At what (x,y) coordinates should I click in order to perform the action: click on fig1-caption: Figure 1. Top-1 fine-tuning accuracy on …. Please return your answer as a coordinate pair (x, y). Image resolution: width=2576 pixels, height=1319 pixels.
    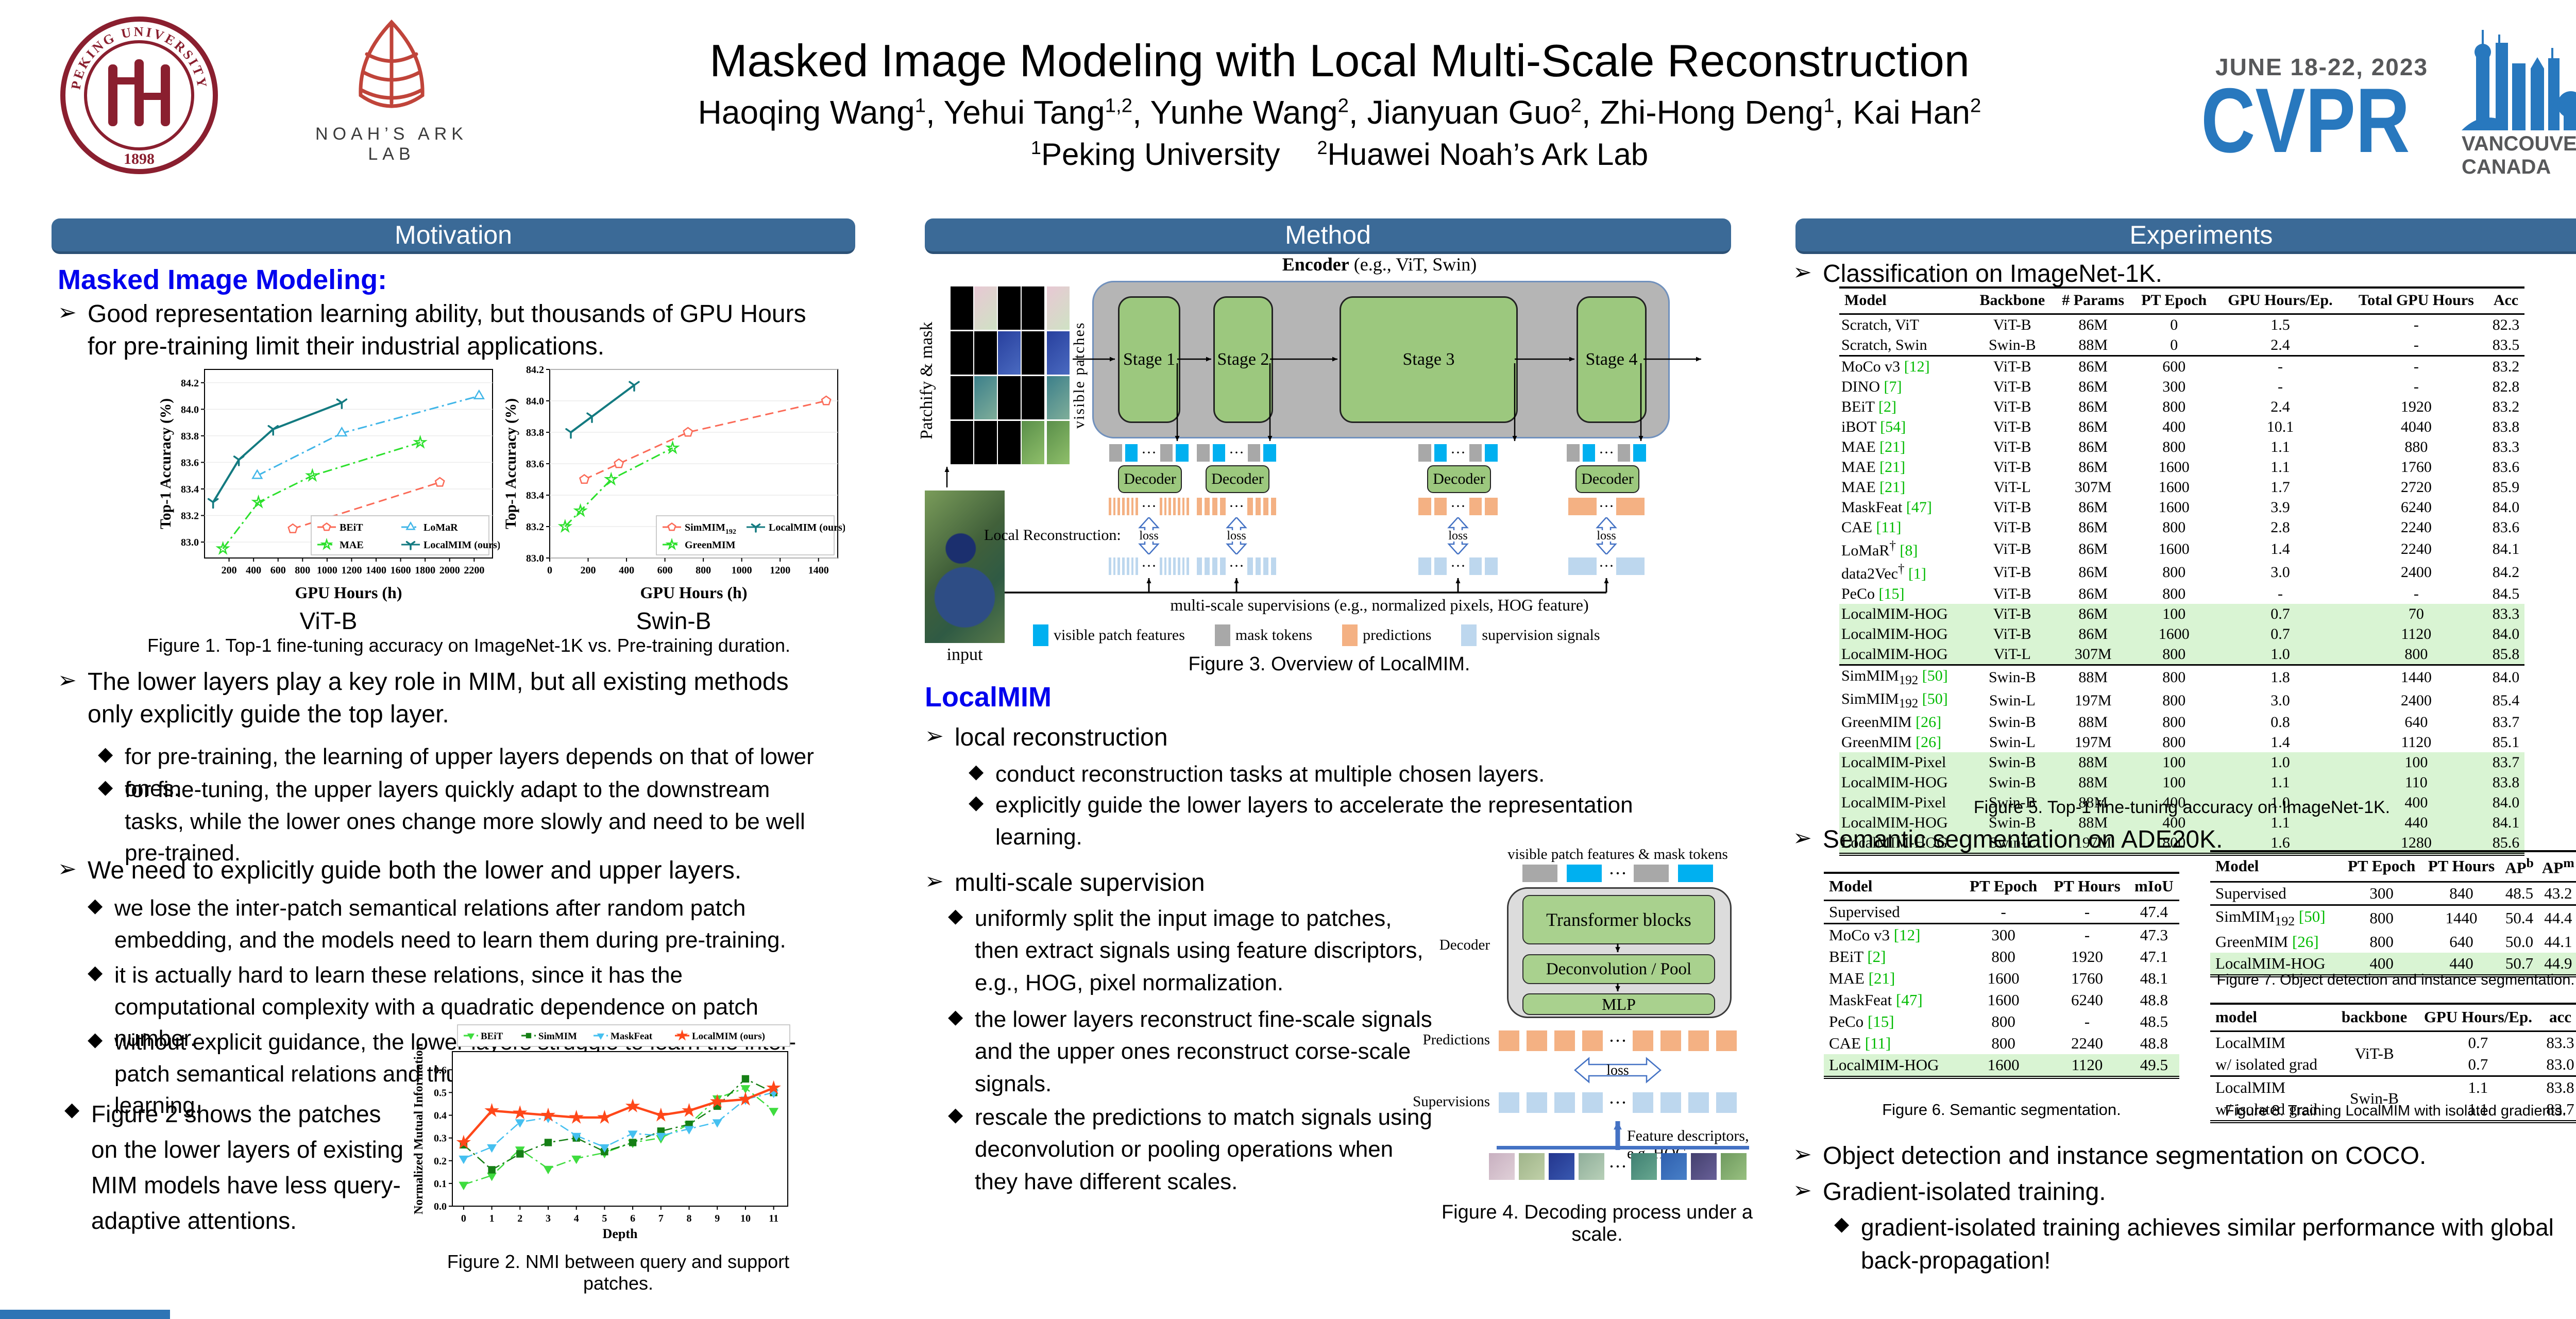
    Looking at the image, I should click on (468, 645).